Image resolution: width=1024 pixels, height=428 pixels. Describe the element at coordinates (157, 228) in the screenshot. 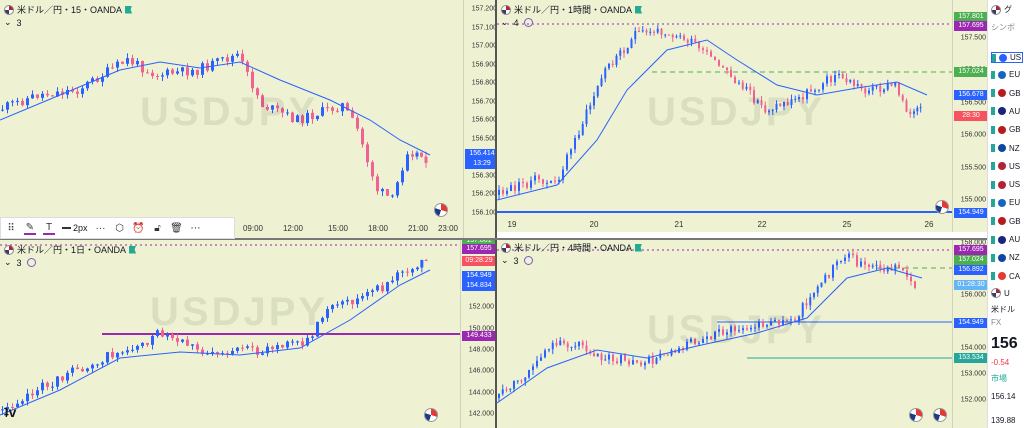

I see `lock-icon: 🔓︎` at that location.